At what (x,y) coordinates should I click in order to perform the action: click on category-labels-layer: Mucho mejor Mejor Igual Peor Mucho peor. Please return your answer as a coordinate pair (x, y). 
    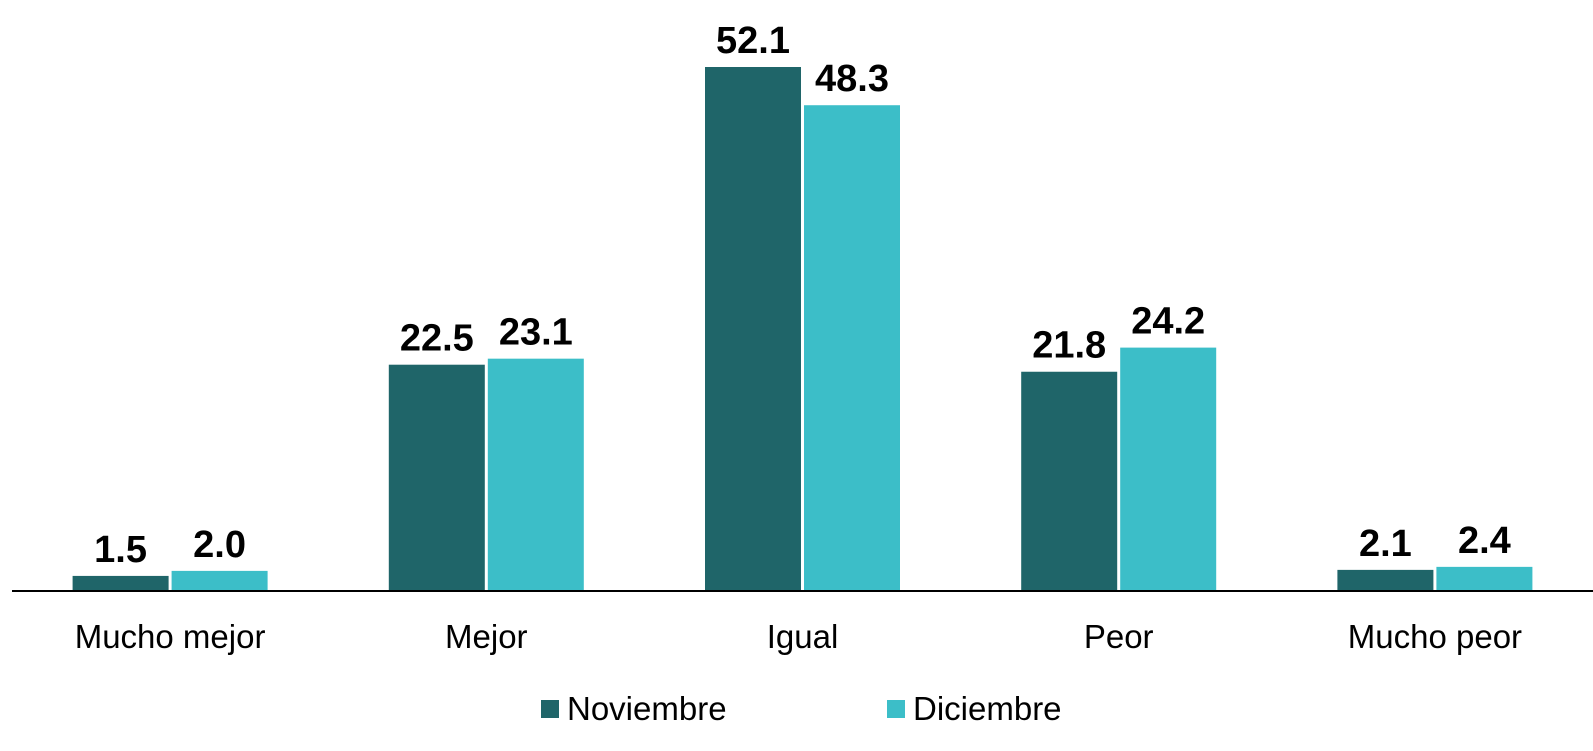
    Looking at the image, I should click on (798, 636).